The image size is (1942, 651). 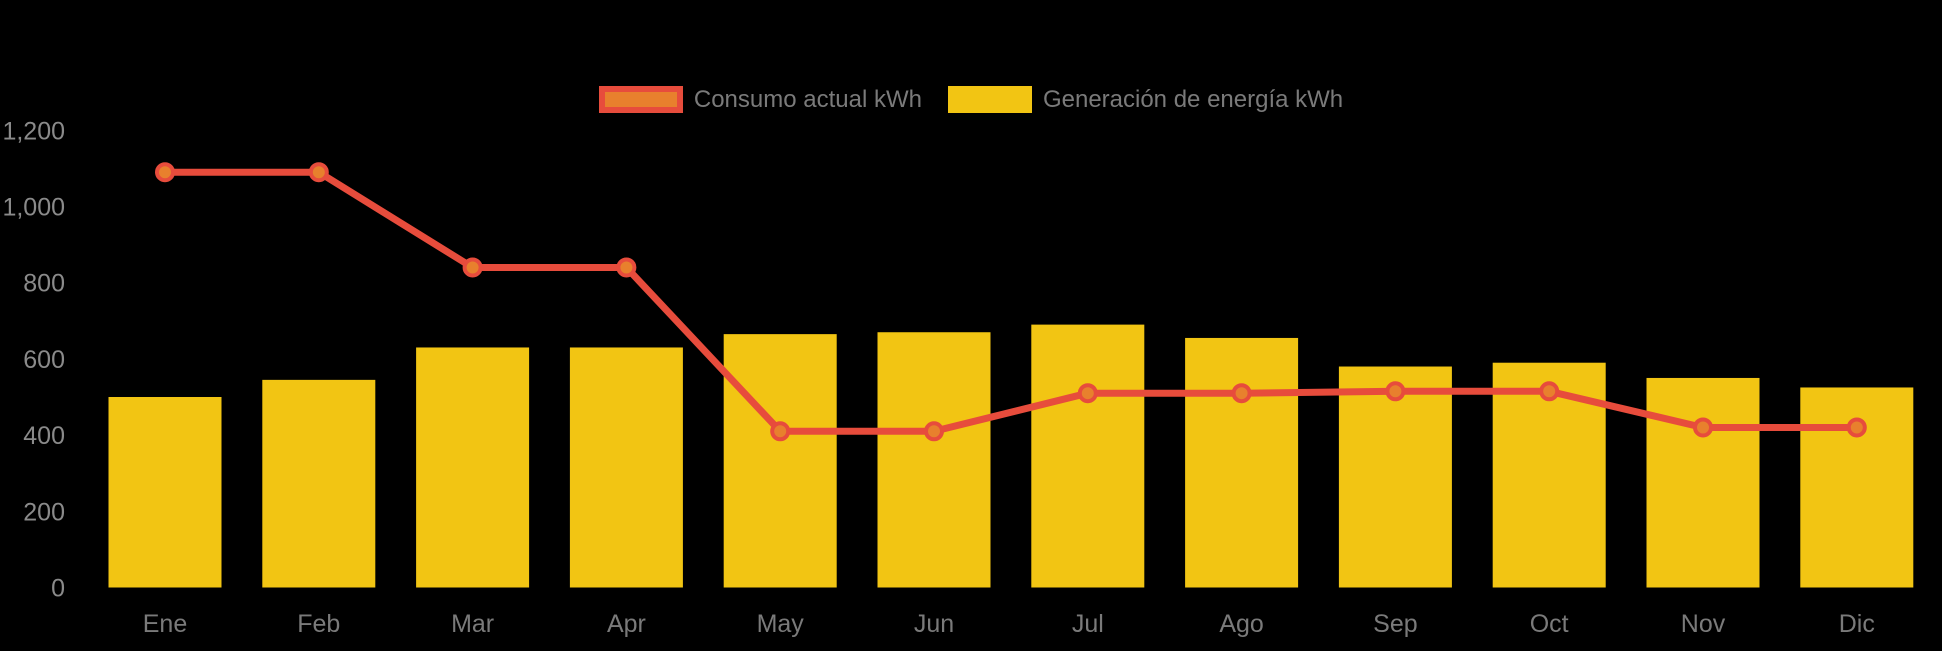 What do you see at coordinates (807, 99) in the screenshot?
I see `legend-label-consumo: Consumo actual kWh` at bounding box center [807, 99].